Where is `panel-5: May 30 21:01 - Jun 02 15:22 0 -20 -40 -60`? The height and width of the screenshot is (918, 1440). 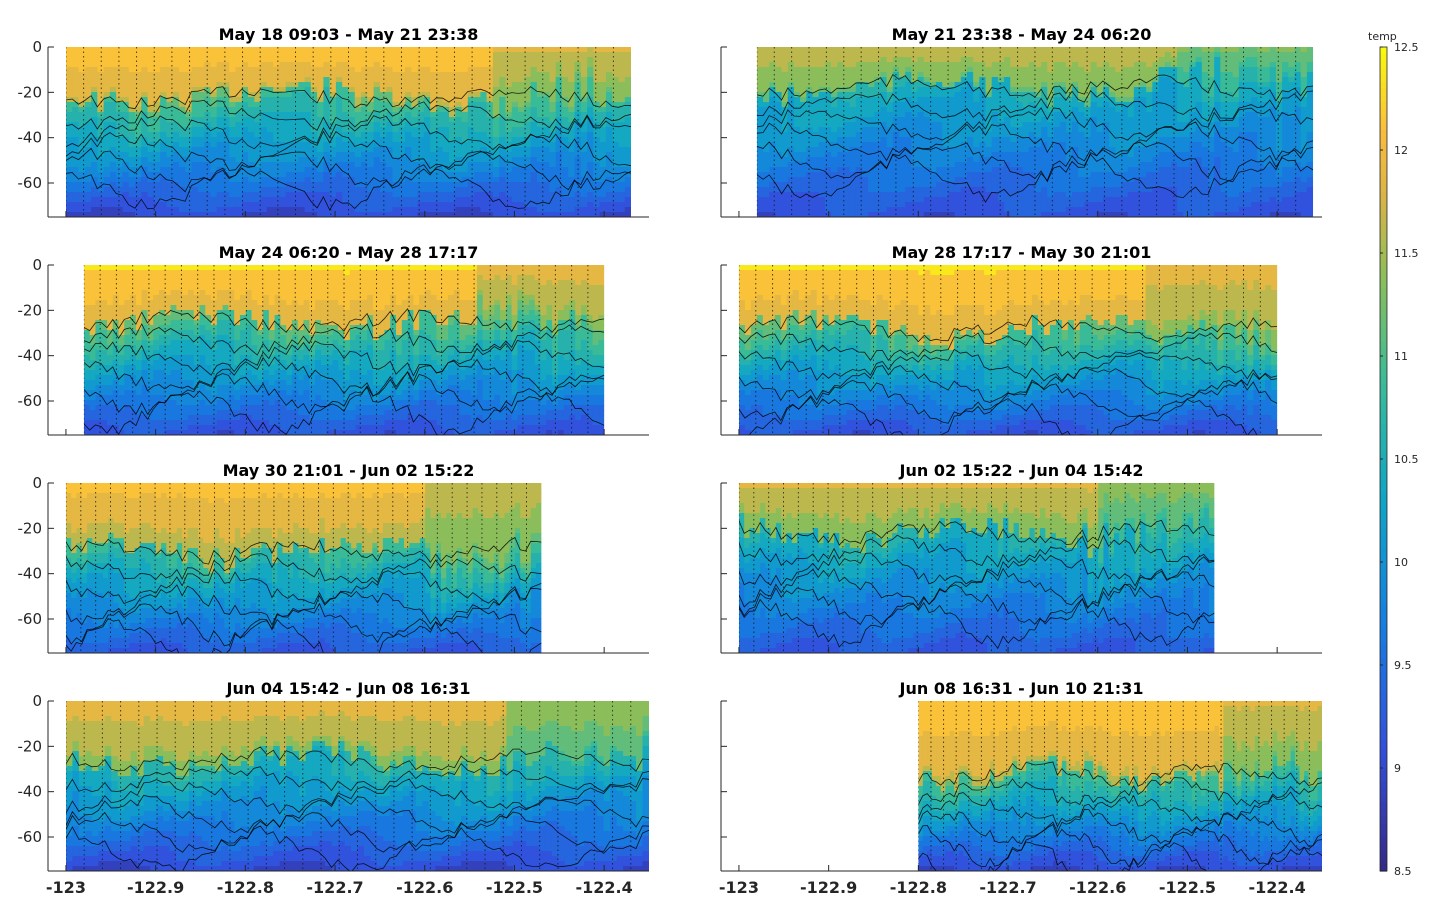
panel-5: May 30 21:01 - Jun 02 15:22 0 -20 -40 -60 is located at coordinates (333, 557).